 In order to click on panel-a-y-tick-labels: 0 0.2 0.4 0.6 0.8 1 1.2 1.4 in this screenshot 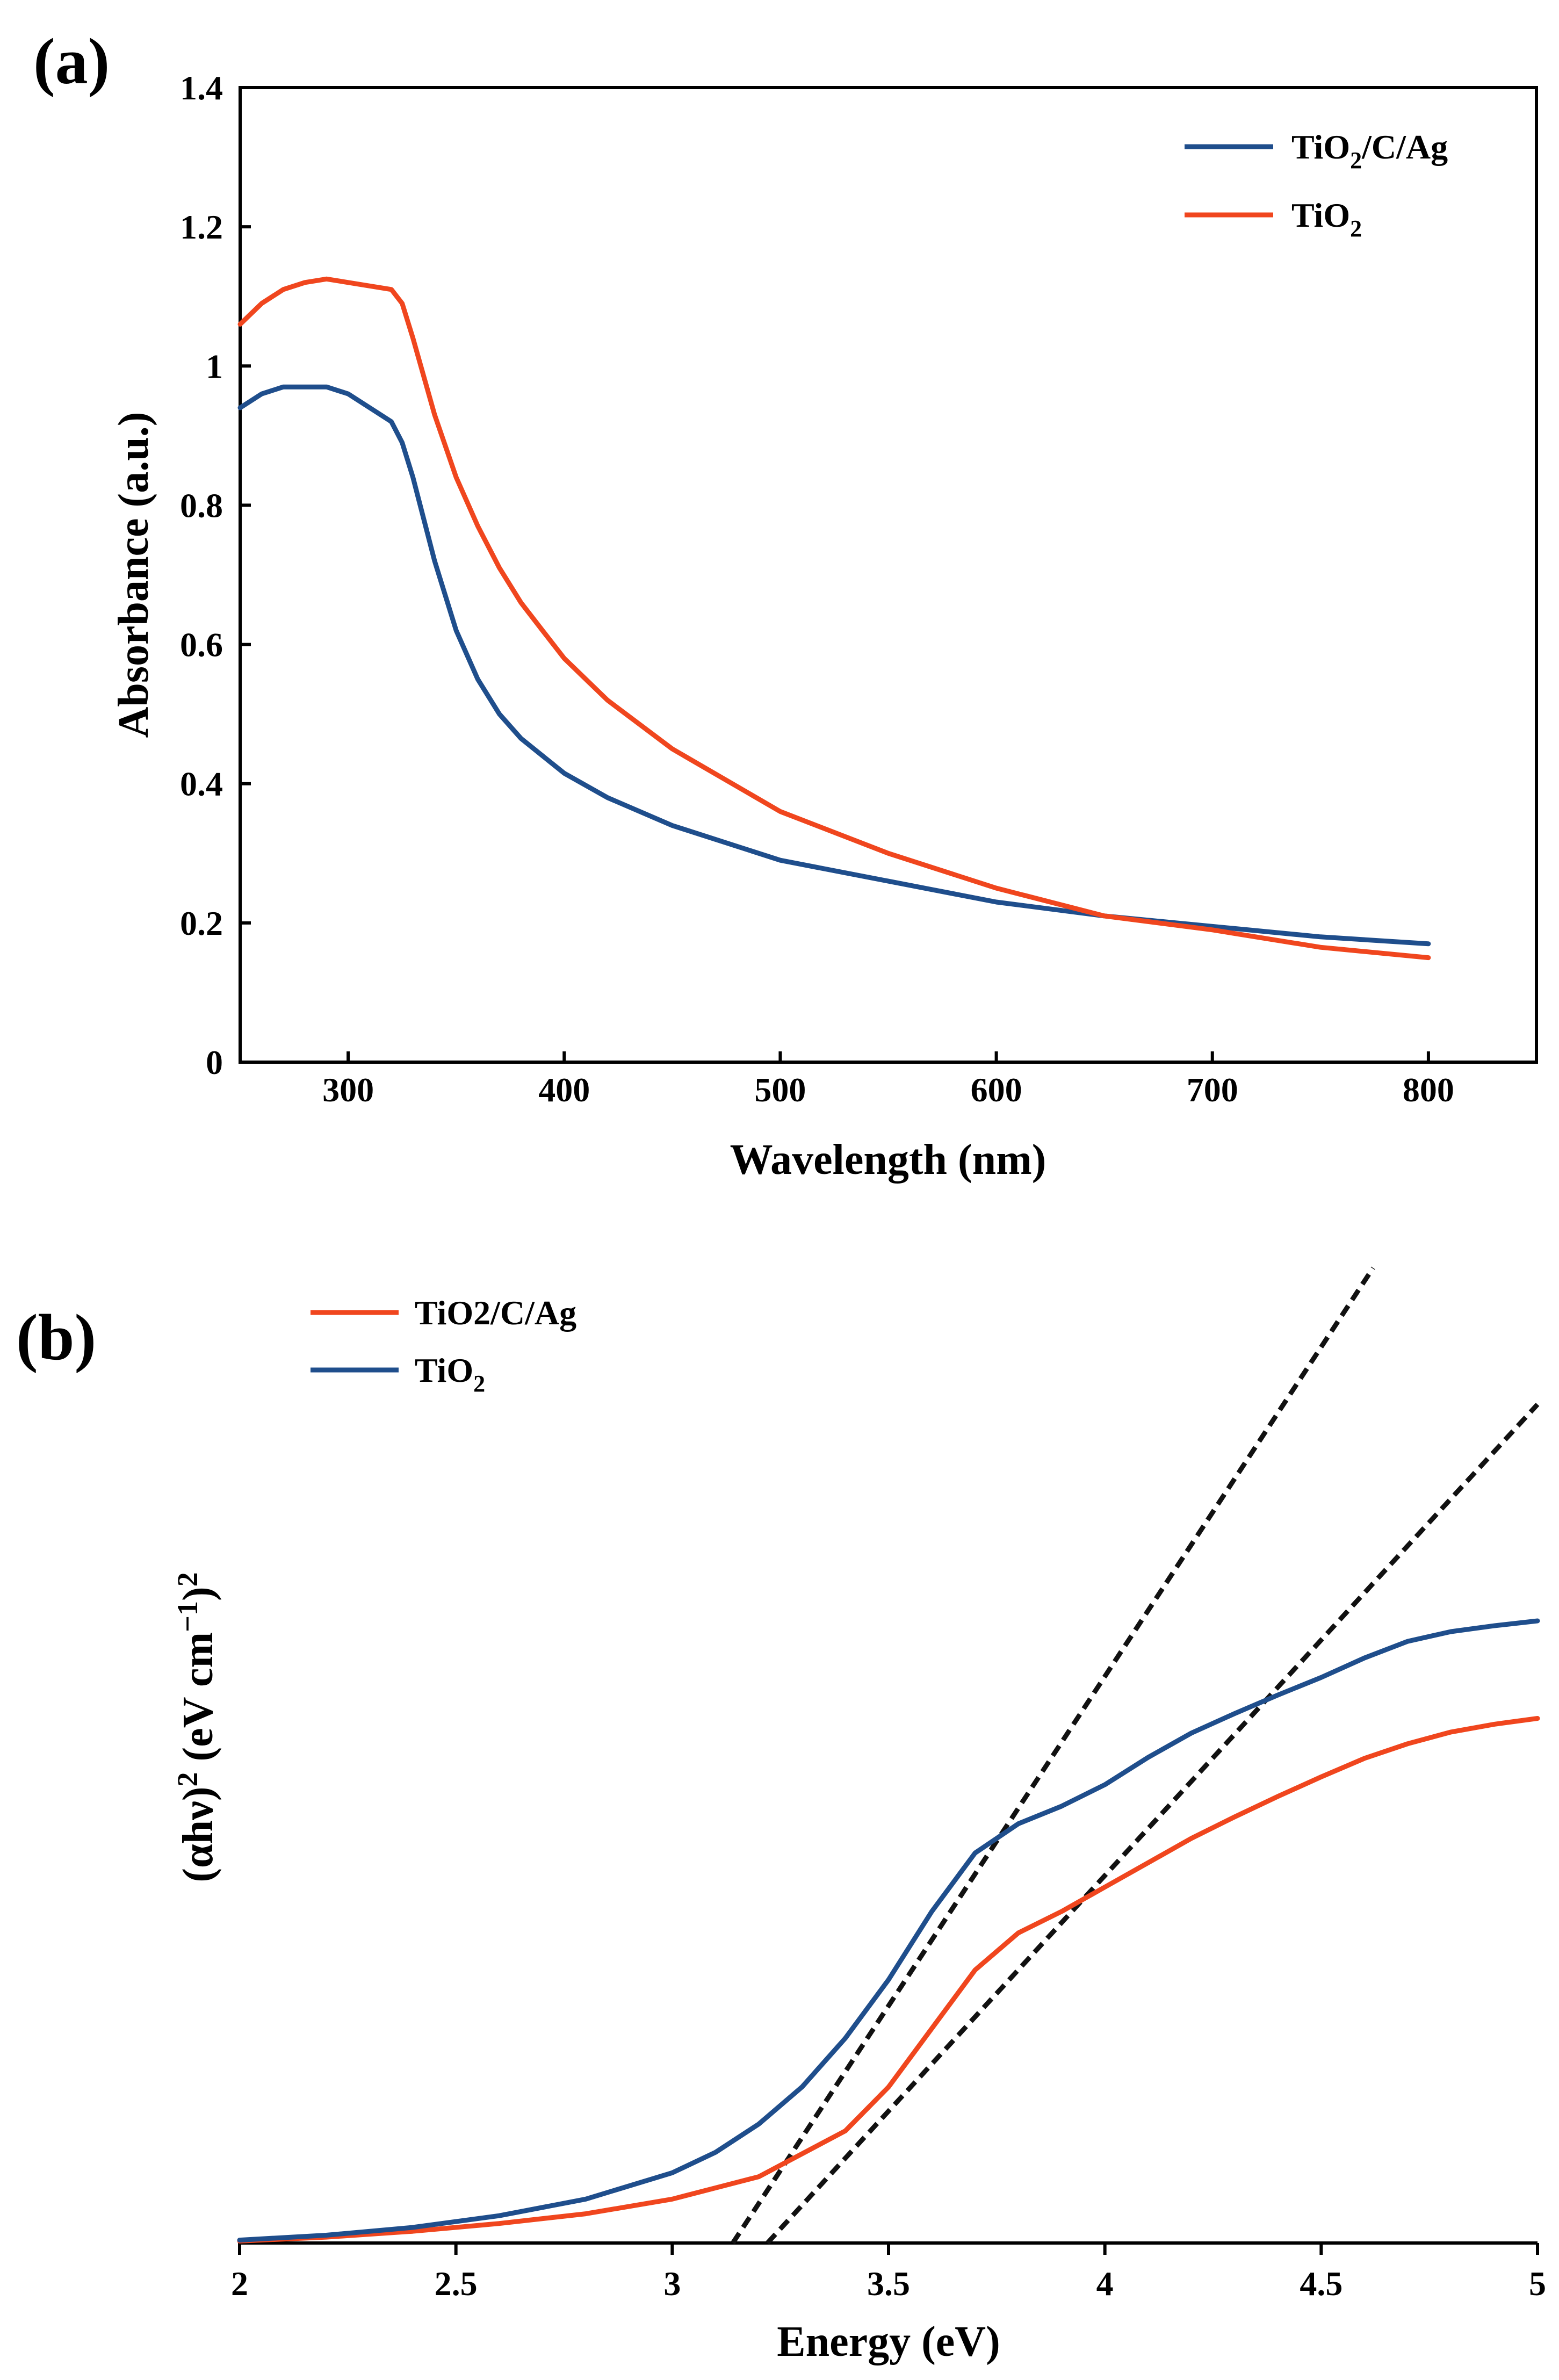, I will do `click(201, 575)`.